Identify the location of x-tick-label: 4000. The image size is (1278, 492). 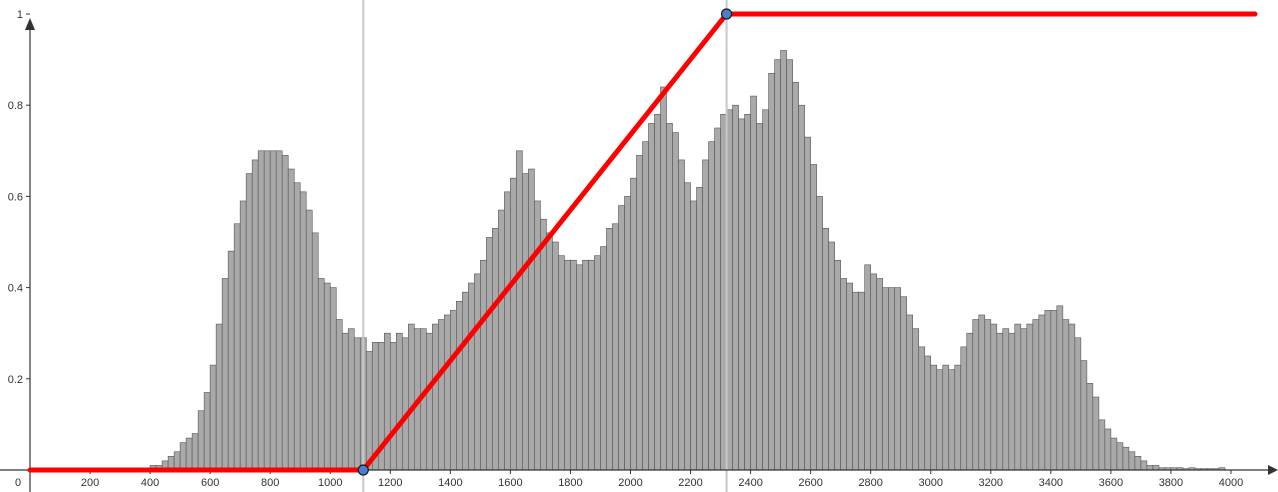
(1231, 483).